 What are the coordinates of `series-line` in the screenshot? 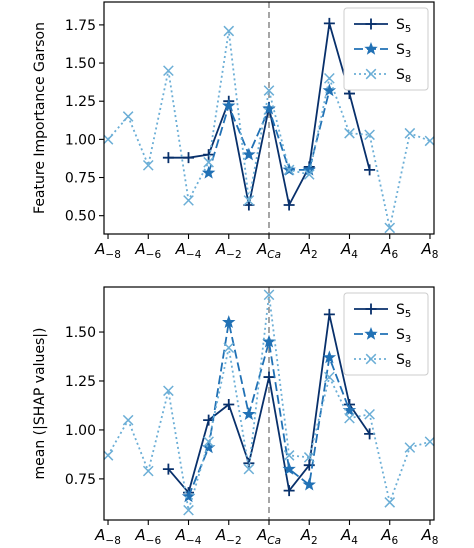 It's located at (269, 409).